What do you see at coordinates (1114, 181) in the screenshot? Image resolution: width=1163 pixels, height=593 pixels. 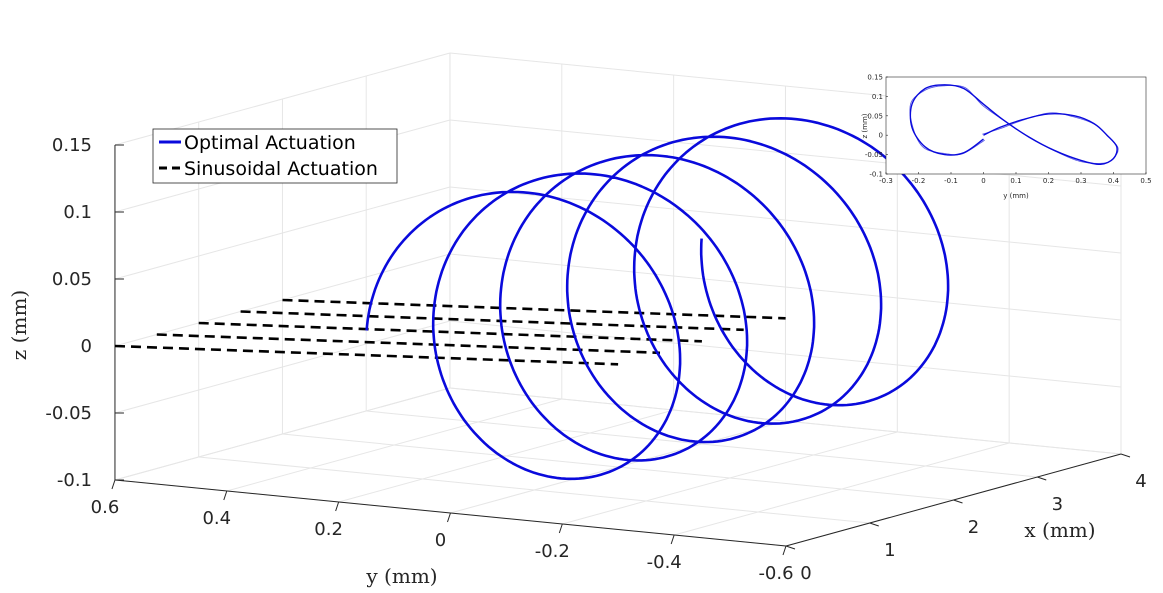 I see `inset-x-tick-label: 0.4` at bounding box center [1114, 181].